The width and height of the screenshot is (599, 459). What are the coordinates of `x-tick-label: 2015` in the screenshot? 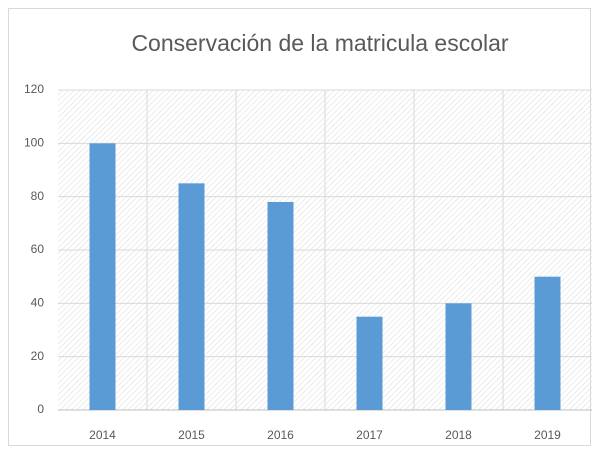 It's located at (191, 435).